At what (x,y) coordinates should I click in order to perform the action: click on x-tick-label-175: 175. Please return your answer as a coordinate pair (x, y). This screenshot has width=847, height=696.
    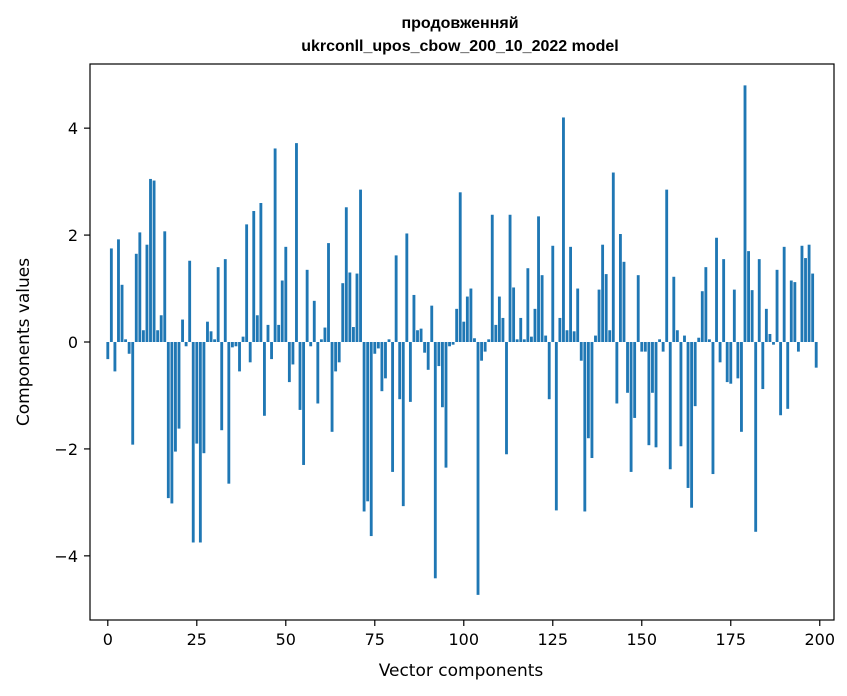
    Looking at the image, I should click on (730, 639).